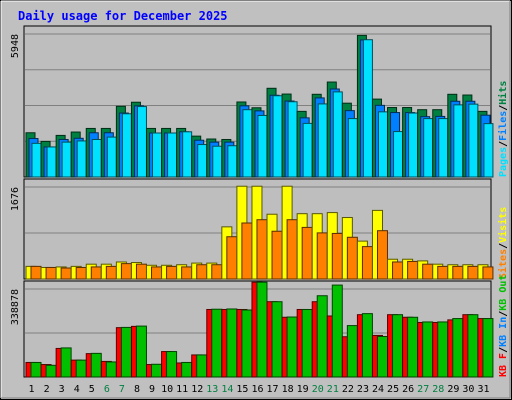  What do you see at coordinates (15, 46) in the screenshot?
I see `panel-hits-files-pages-ymax-label: 5948` at bounding box center [15, 46].